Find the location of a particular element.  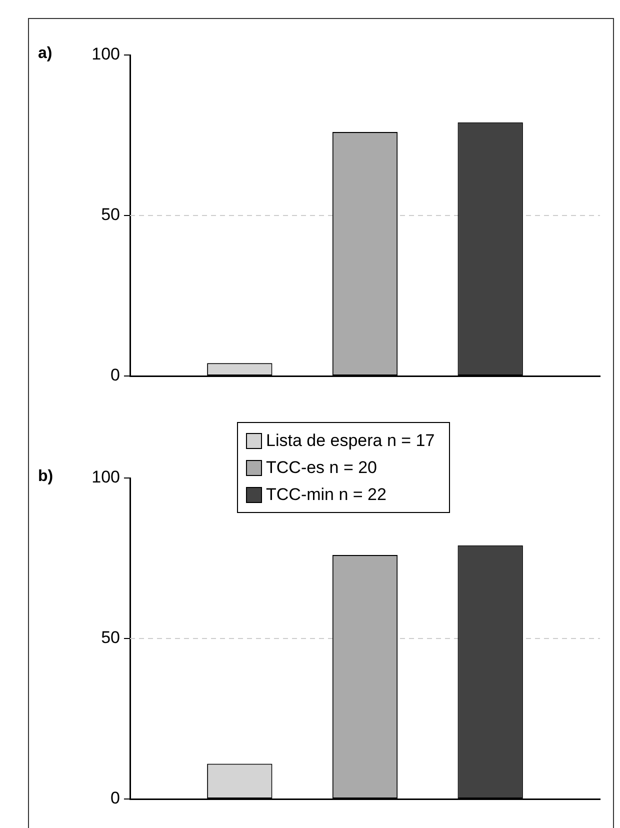

chart-title: a) is located at coordinates (45, 54).